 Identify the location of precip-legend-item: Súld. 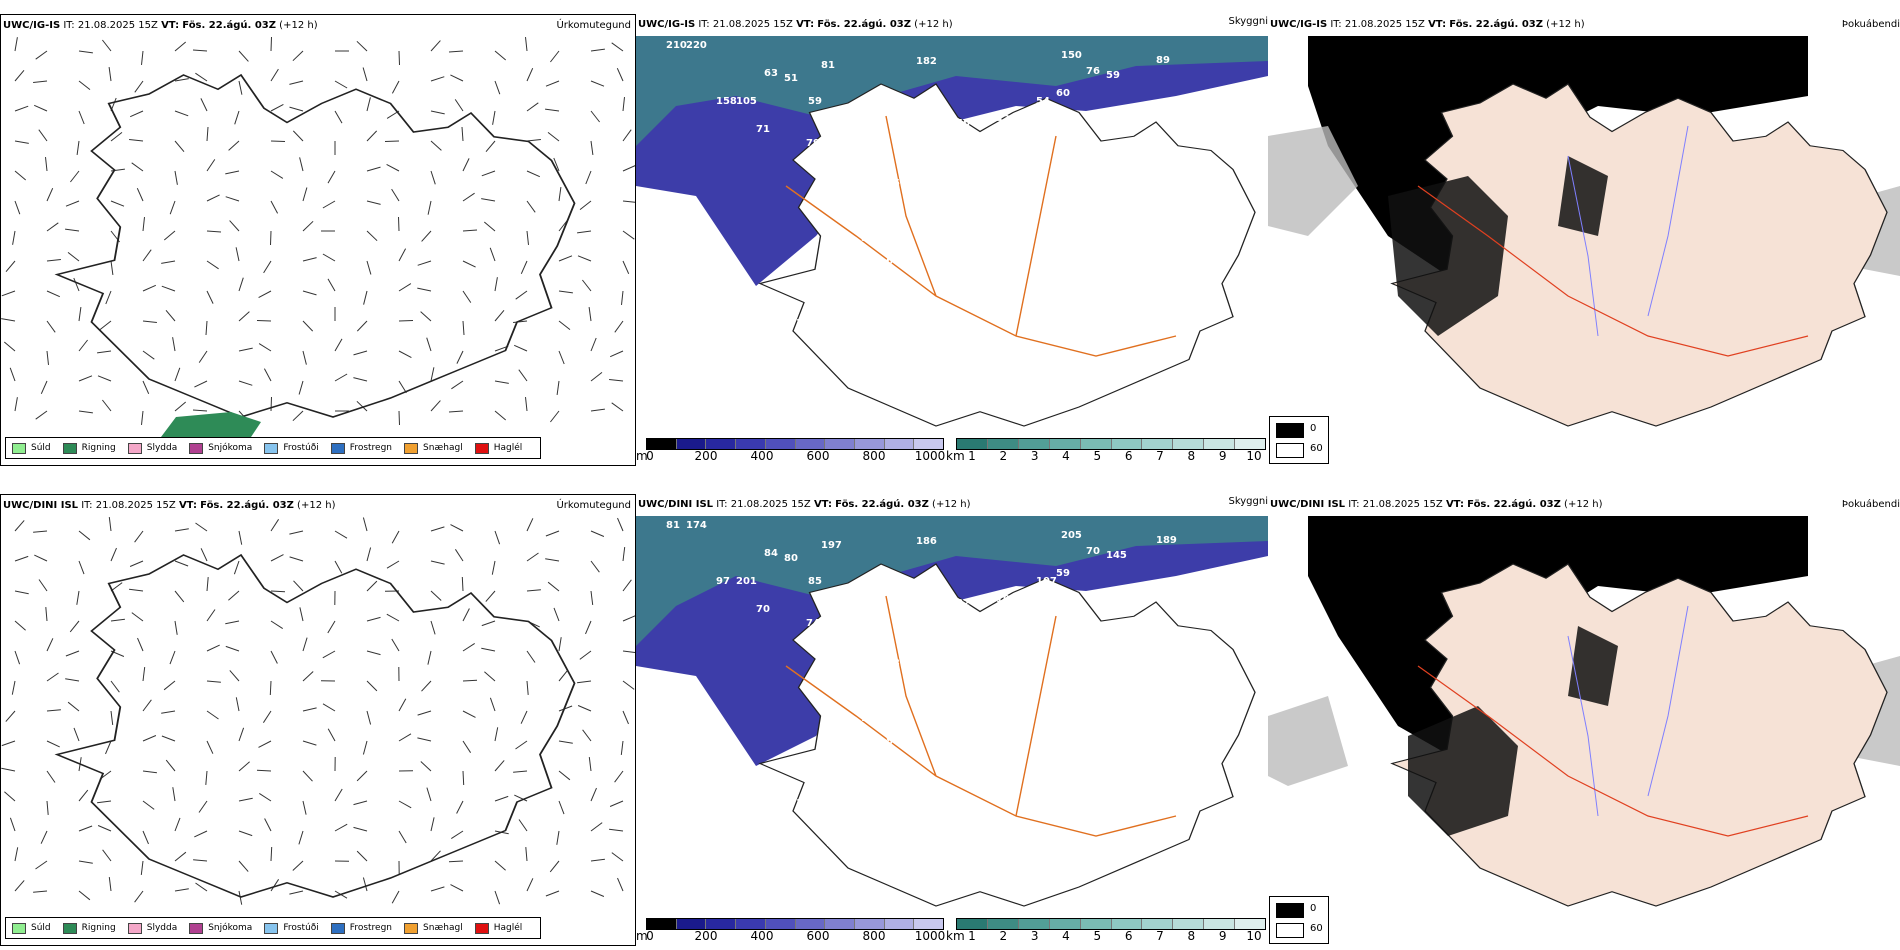
(31, 928).